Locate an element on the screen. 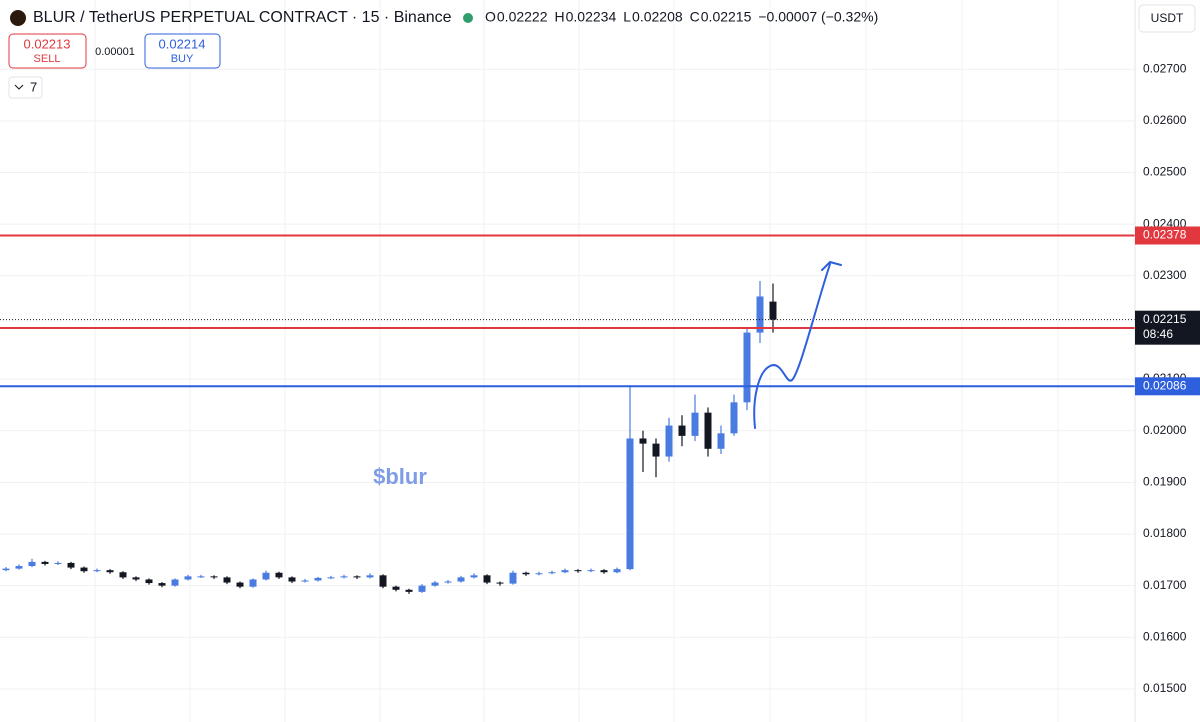 The height and width of the screenshot is (722, 1200). annotation: $blur is located at coordinates (400, 476).